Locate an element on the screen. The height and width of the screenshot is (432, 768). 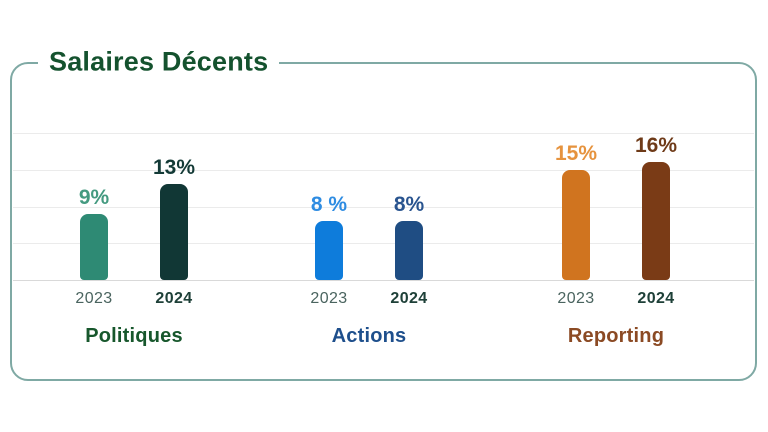
chart-title: Salaires Décents is located at coordinates (159, 62).